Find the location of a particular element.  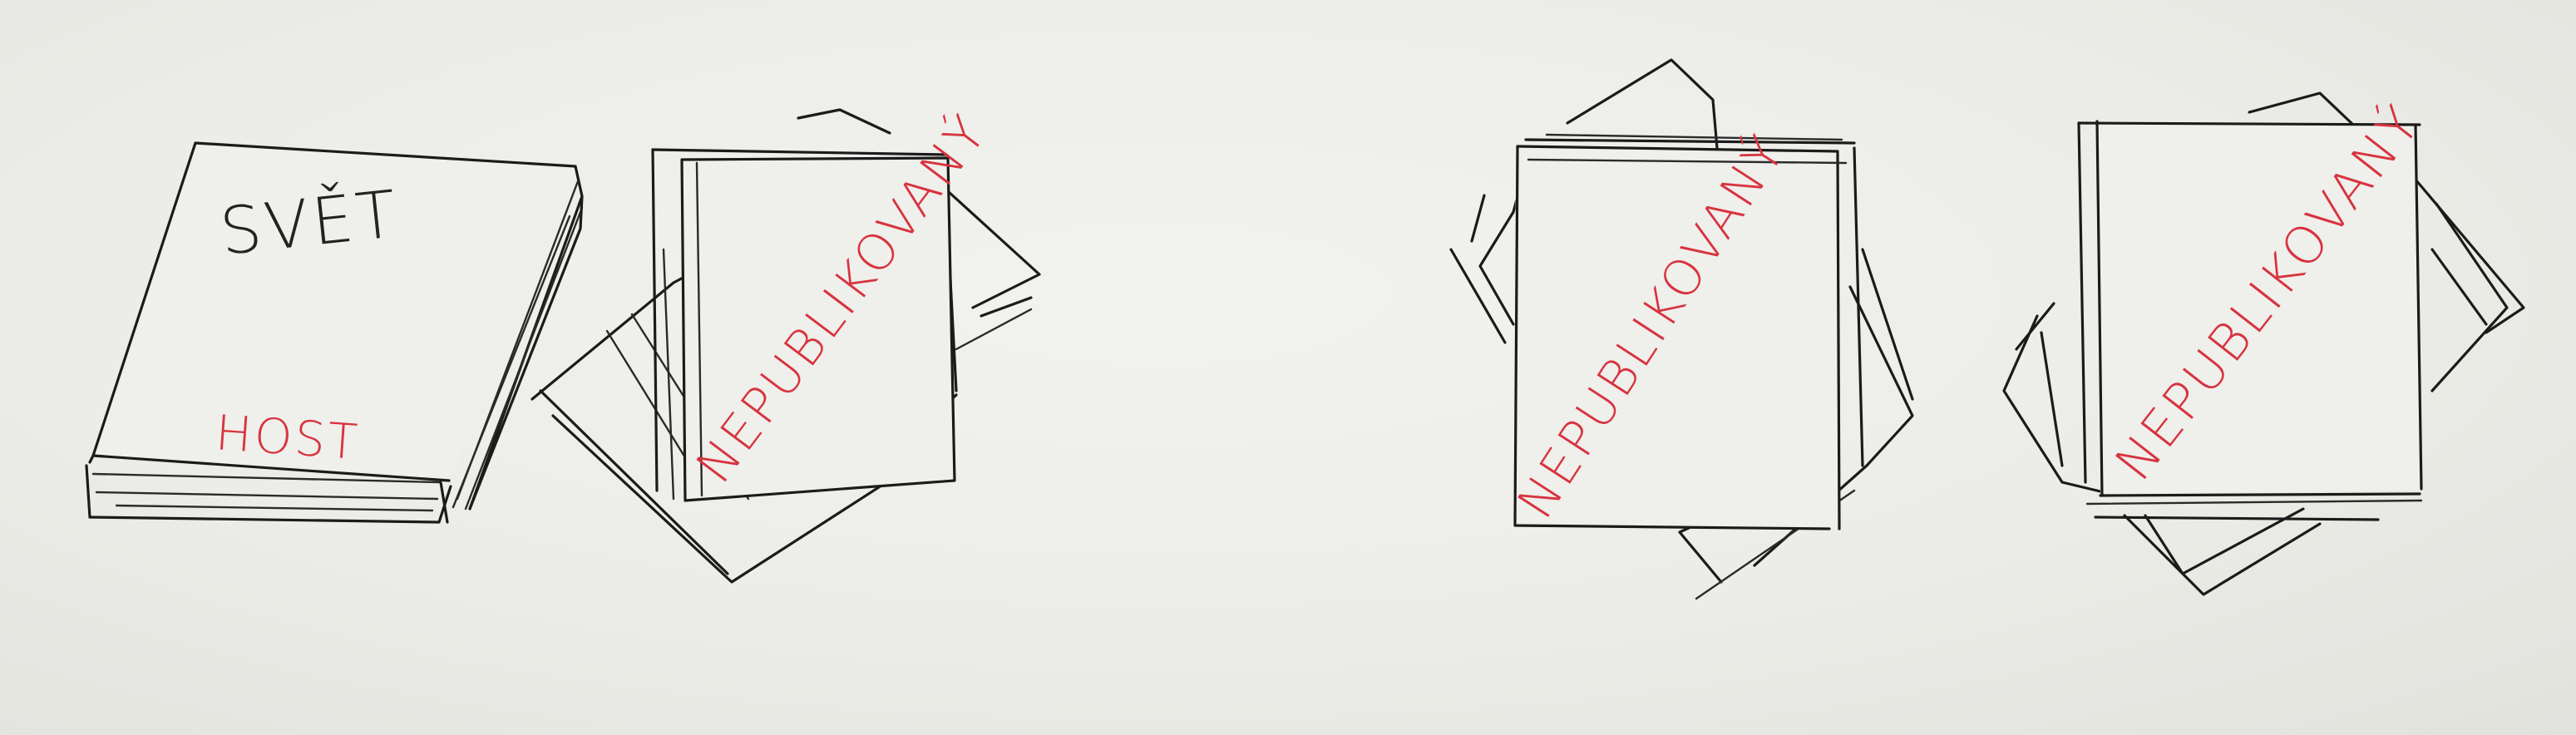

published-book: SVĚT HOST is located at coordinates (334, 332).